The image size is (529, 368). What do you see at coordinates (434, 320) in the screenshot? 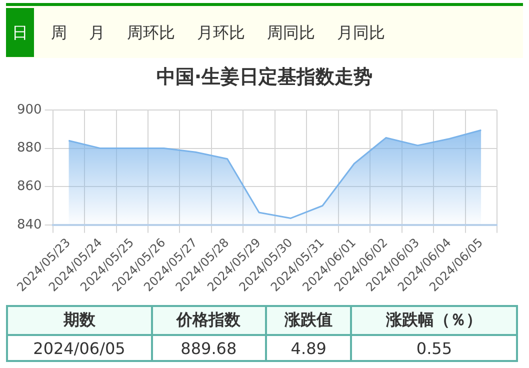
I see `text: 涨跌幅（％）` at bounding box center [434, 320].